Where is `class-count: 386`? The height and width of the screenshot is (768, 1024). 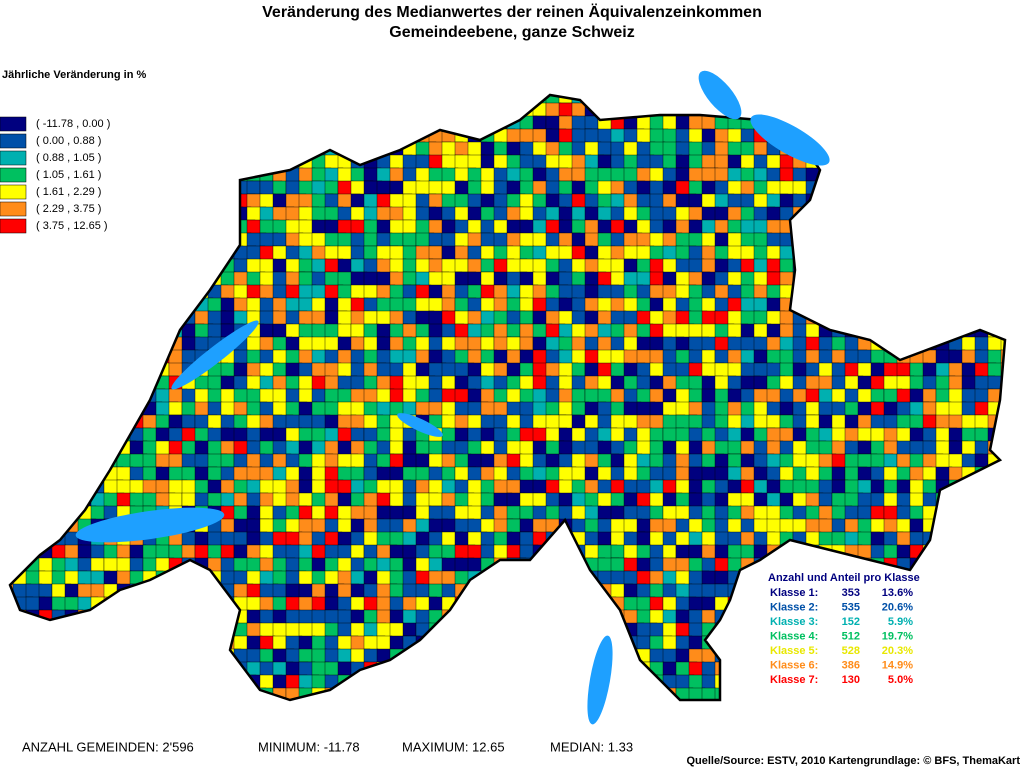 class-count: 386 is located at coordinates (851, 665).